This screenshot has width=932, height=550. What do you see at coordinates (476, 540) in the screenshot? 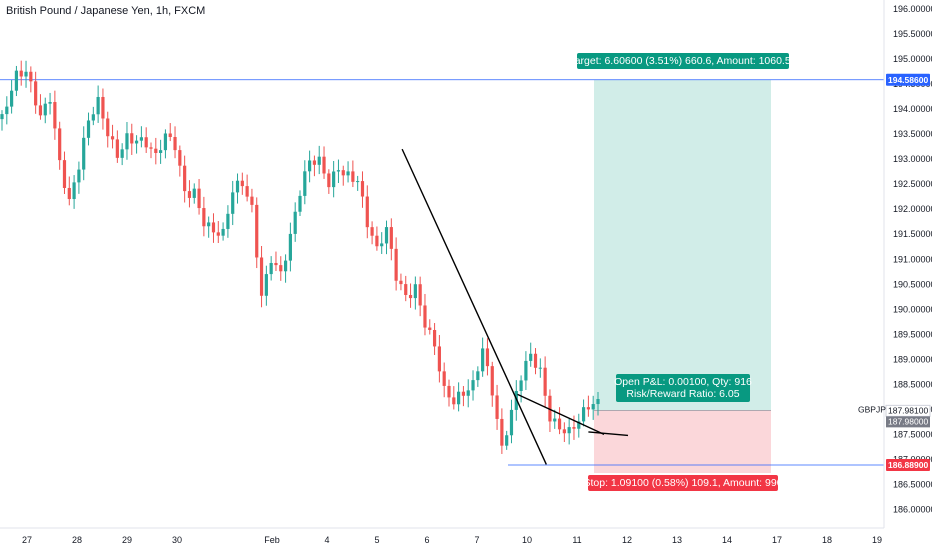
I see `x-tick-label: 7` at bounding box center [476, 540].